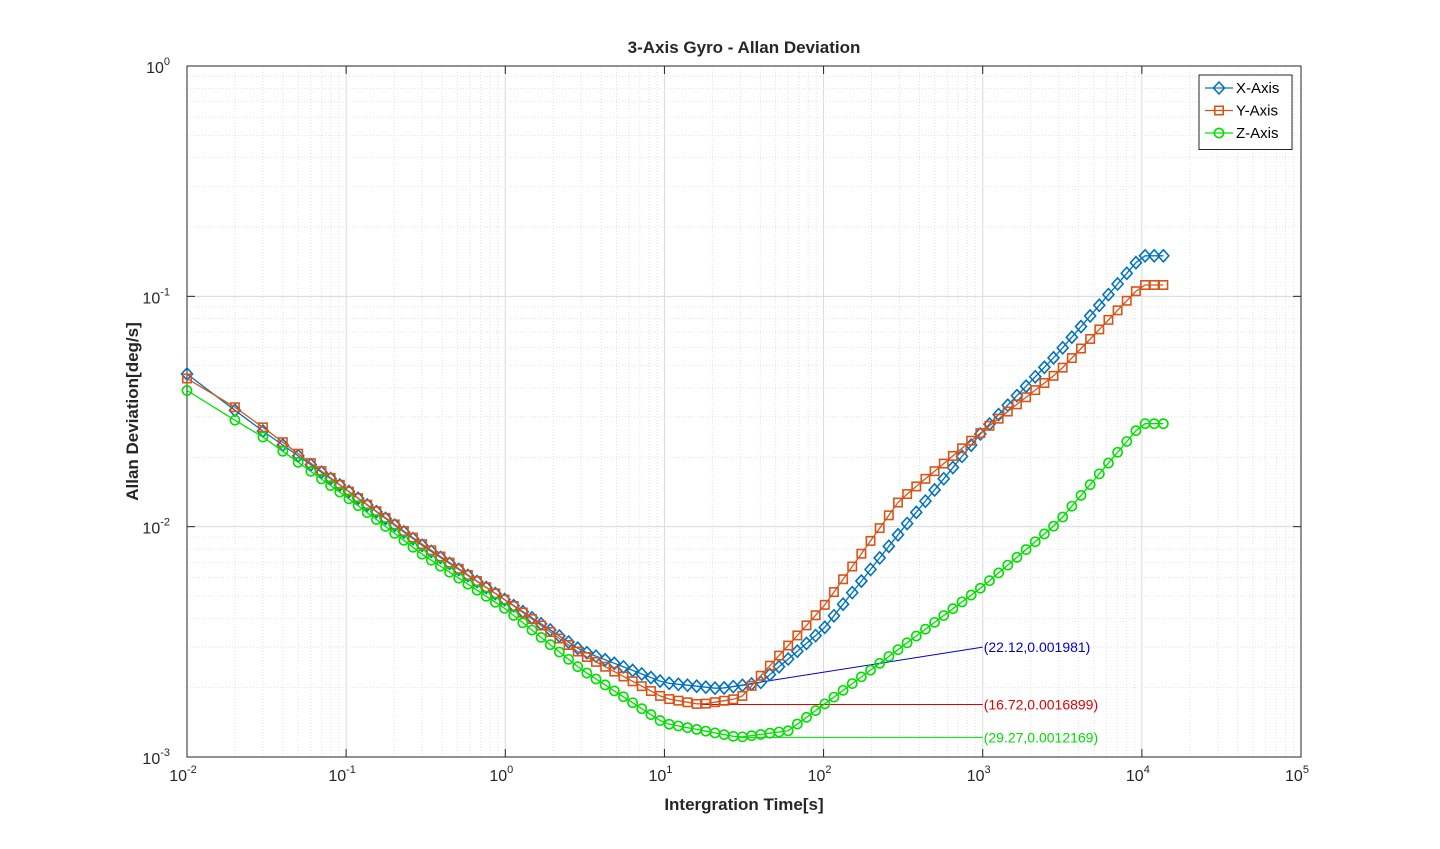 This screenshot has height=849, width=1440. What do you see at coordinates (851, 668) in the screenshot?
I see `annotation-leader` at bounding box center [851, 668].